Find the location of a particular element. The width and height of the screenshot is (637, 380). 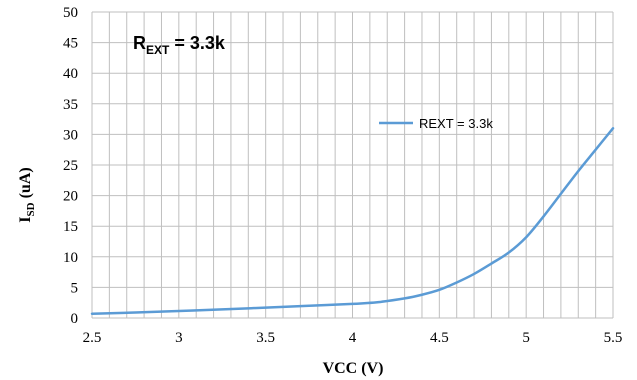

y-tick-label: 45 is located at coordinates (70, 44).